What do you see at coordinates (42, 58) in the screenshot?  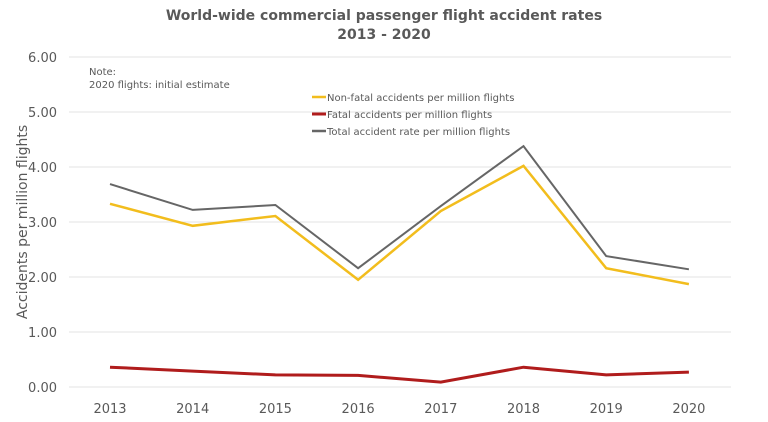 I see `y-tick-label: 6.00` at bounding box center [42, 58].